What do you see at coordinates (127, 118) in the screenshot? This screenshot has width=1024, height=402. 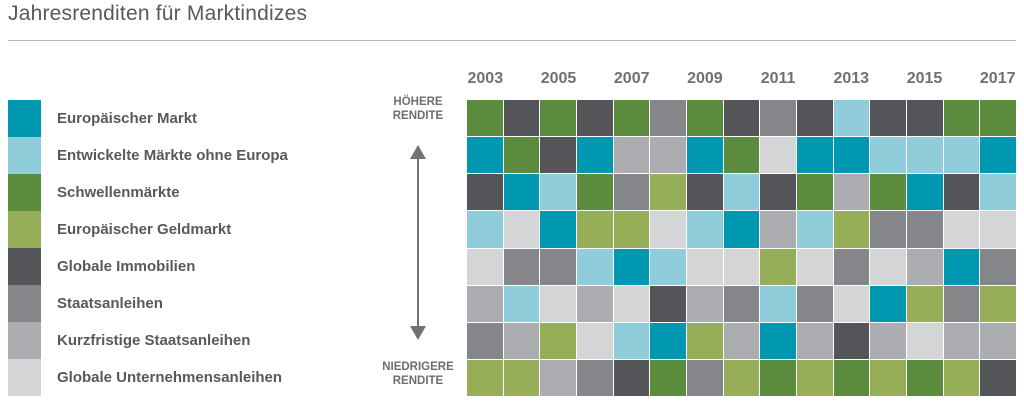 I see `legend-item-label: Europäischer Markt` at bounding box center [127, 118].